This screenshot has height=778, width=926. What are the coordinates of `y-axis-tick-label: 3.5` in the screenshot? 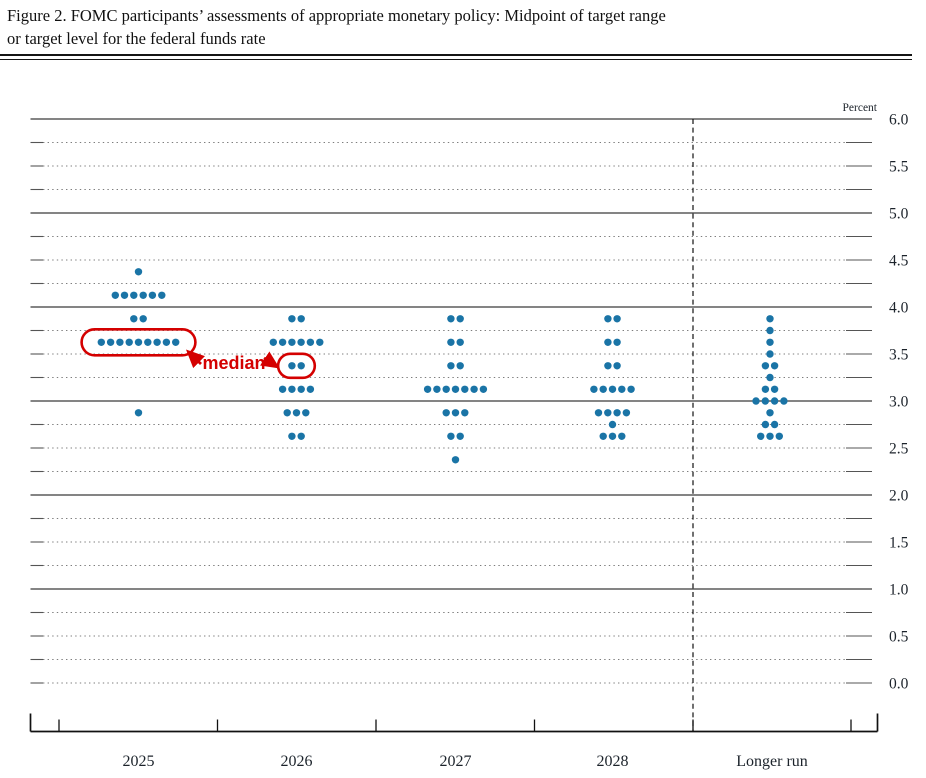 It's located at (899, 355).